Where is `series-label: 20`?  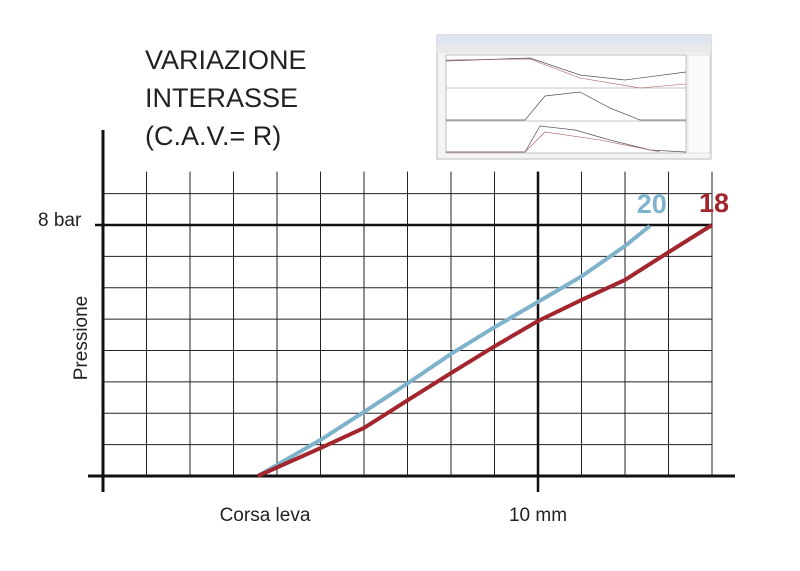
series-label: 20 is located at coordinates (652, 204).